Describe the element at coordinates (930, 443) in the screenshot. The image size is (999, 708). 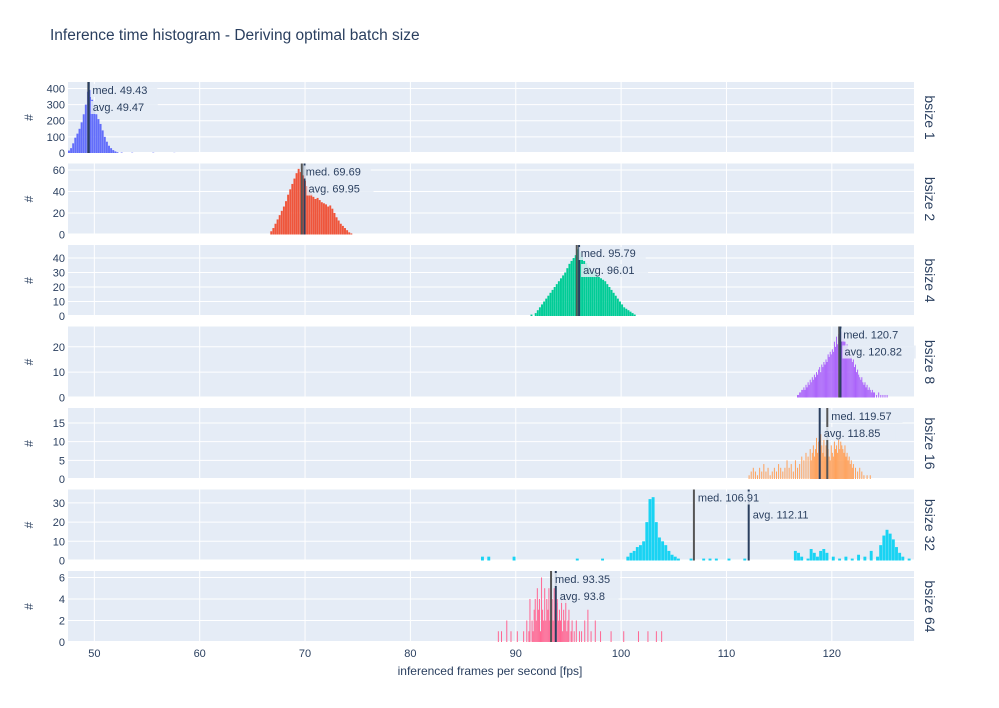
I see `facet-label: bsize 16` at that location.